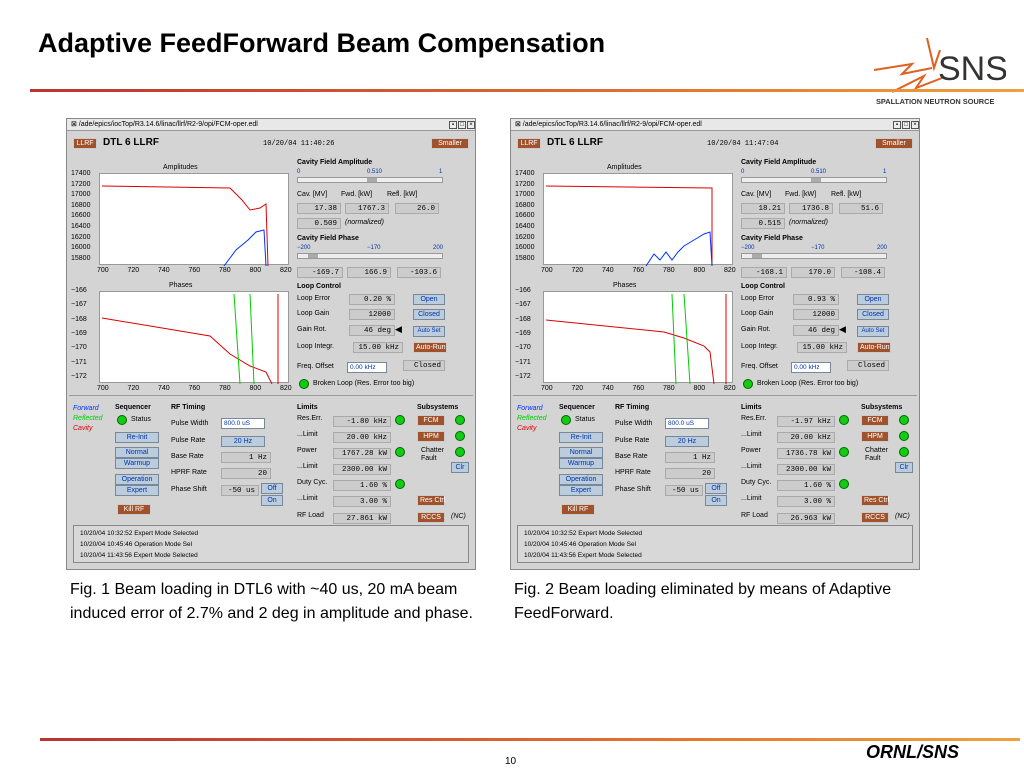 This screenshot has height=768, width=1024. I want to click on fcm-led, so click(460, 420).